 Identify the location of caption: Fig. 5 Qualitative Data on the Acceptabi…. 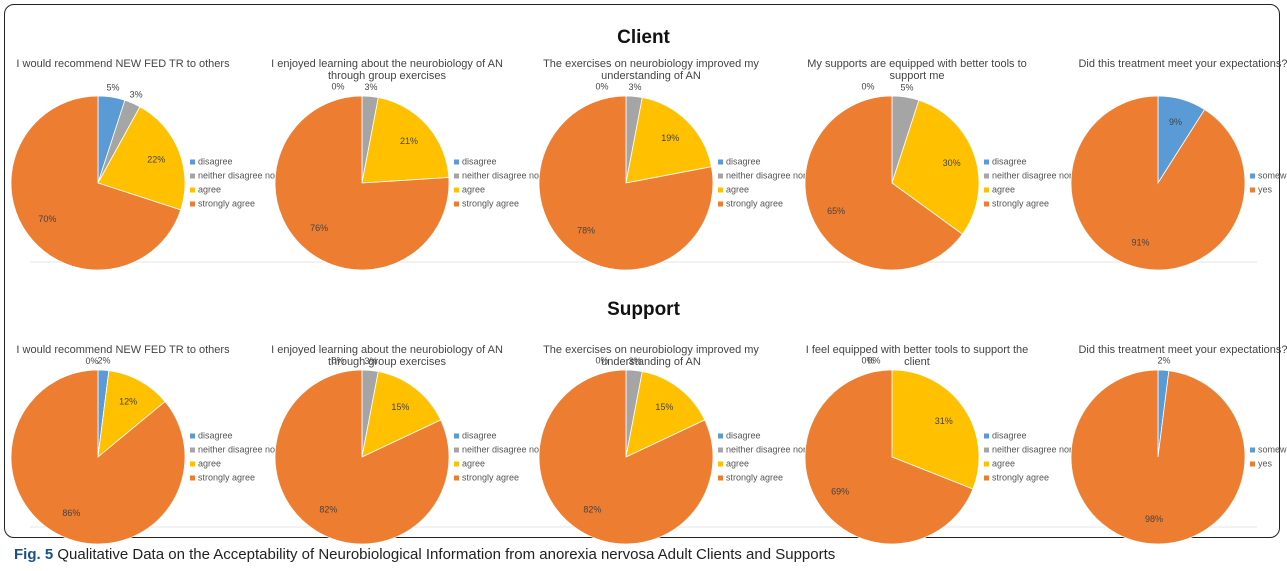
(424, 554).